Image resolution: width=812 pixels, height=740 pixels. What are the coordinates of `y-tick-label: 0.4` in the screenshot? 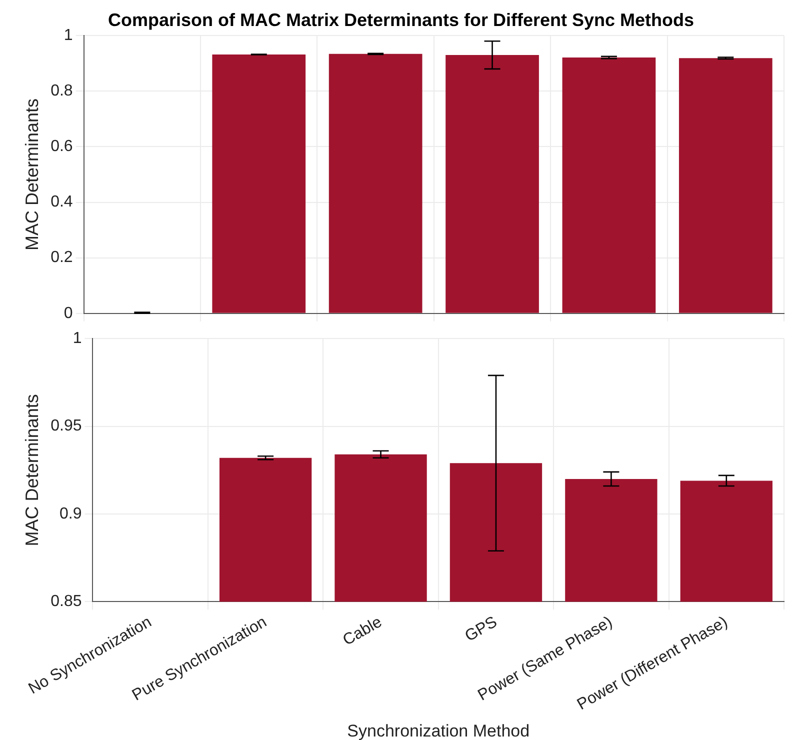 It's located at (61, 202).